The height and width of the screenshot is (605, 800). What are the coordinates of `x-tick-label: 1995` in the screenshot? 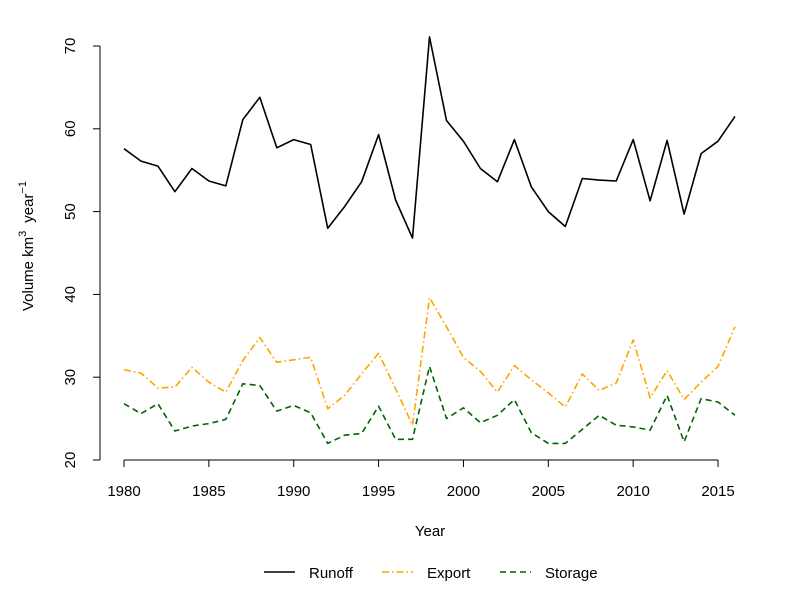 It's located at (378, 491).